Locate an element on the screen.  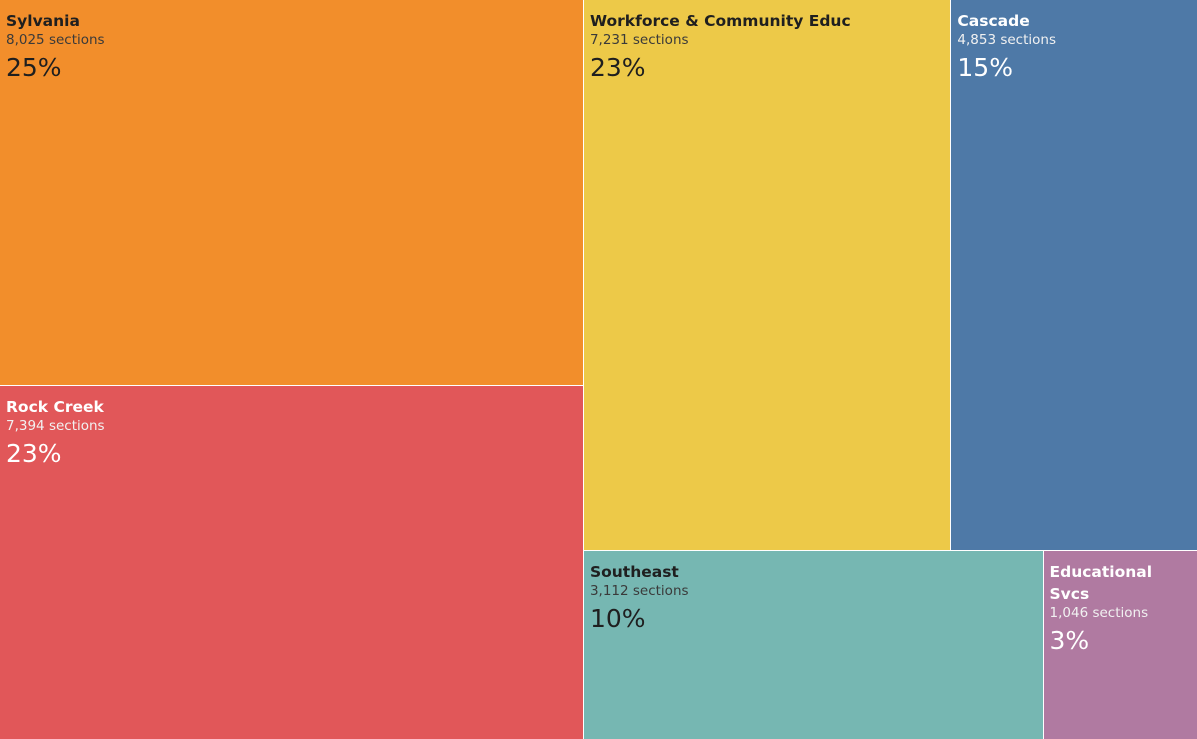
tile-percent: 15% is located at coordinates (985, 67).